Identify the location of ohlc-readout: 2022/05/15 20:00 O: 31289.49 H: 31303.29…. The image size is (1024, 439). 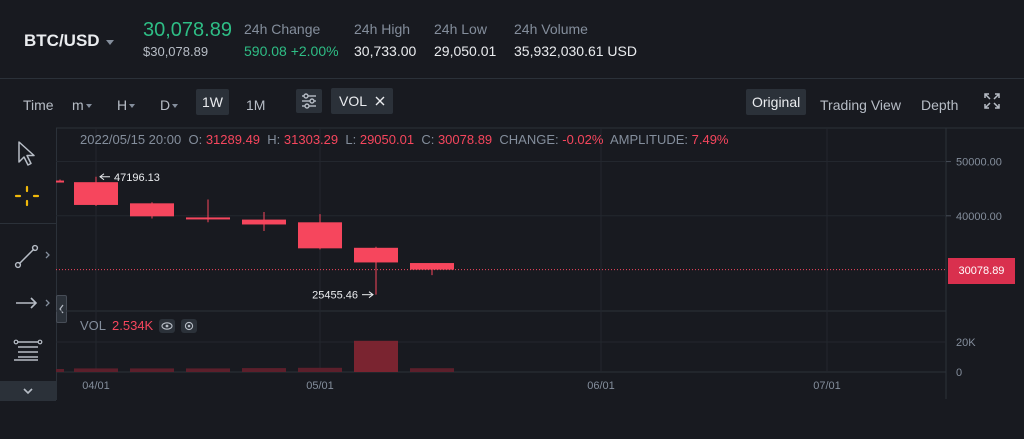
(404, 139).